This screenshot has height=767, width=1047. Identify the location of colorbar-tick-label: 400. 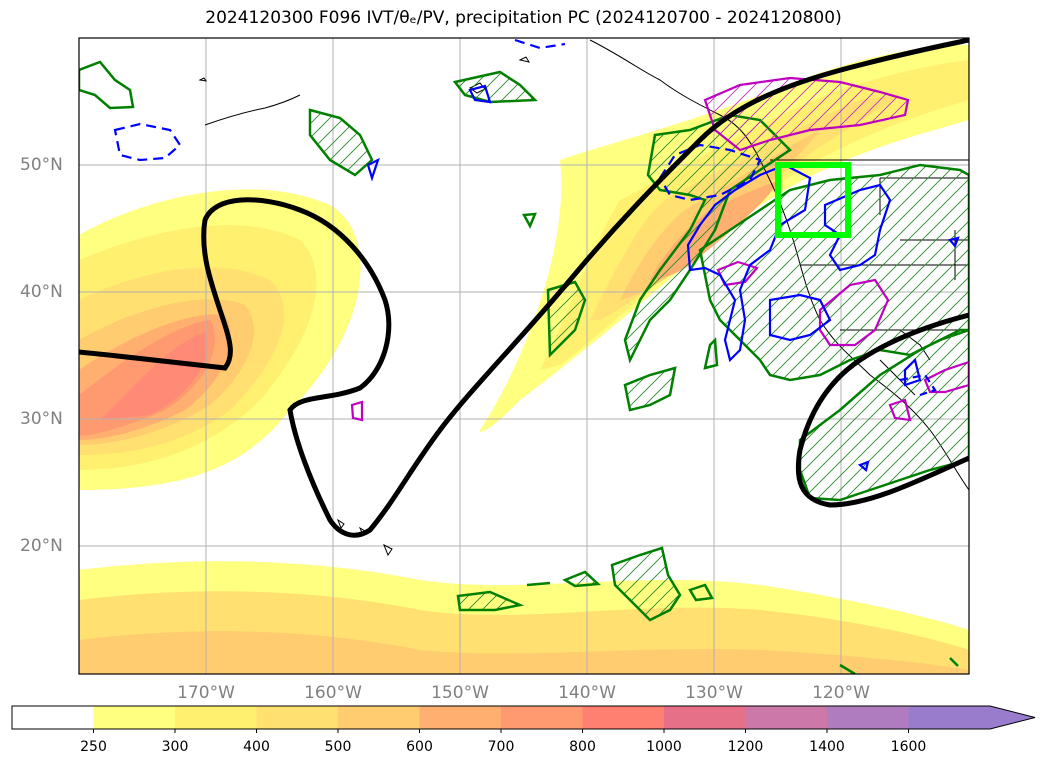
(256, 747).